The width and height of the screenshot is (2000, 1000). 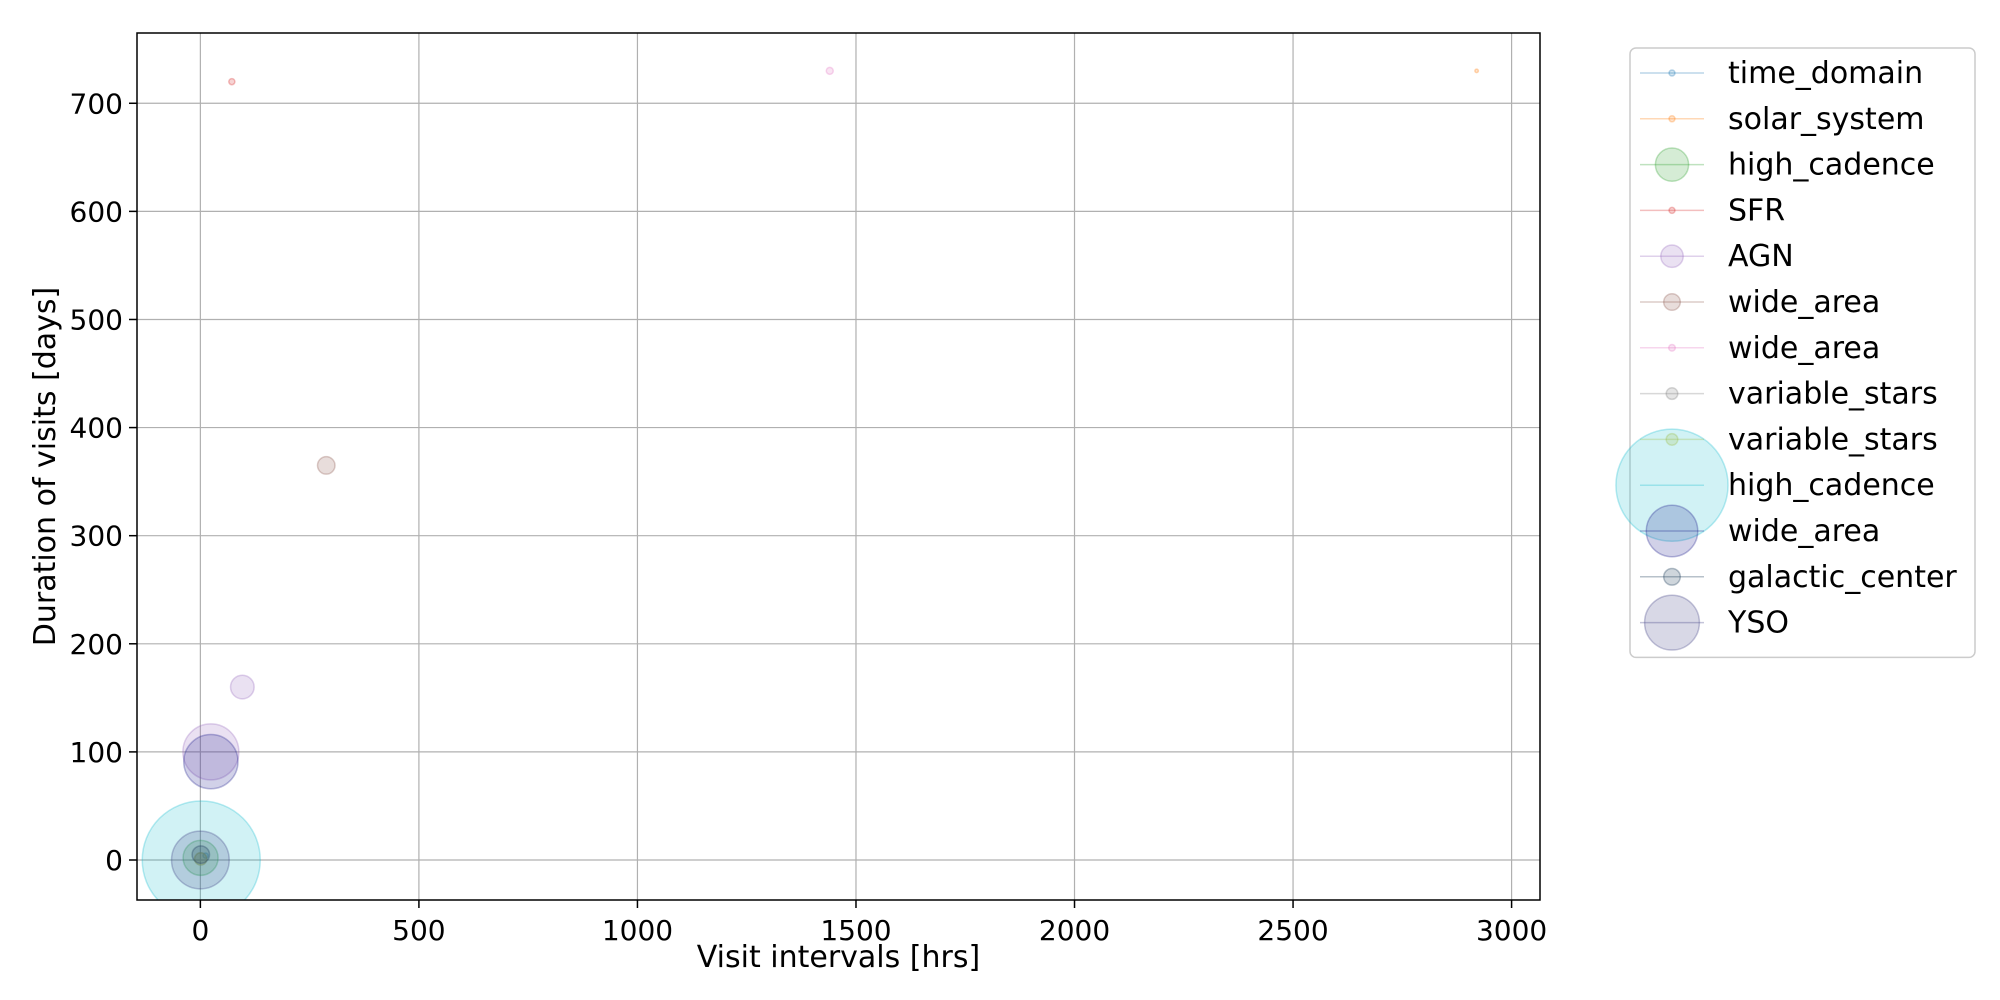 I want to click on x-tick-label: 2000, so click(x=1074, y=930).